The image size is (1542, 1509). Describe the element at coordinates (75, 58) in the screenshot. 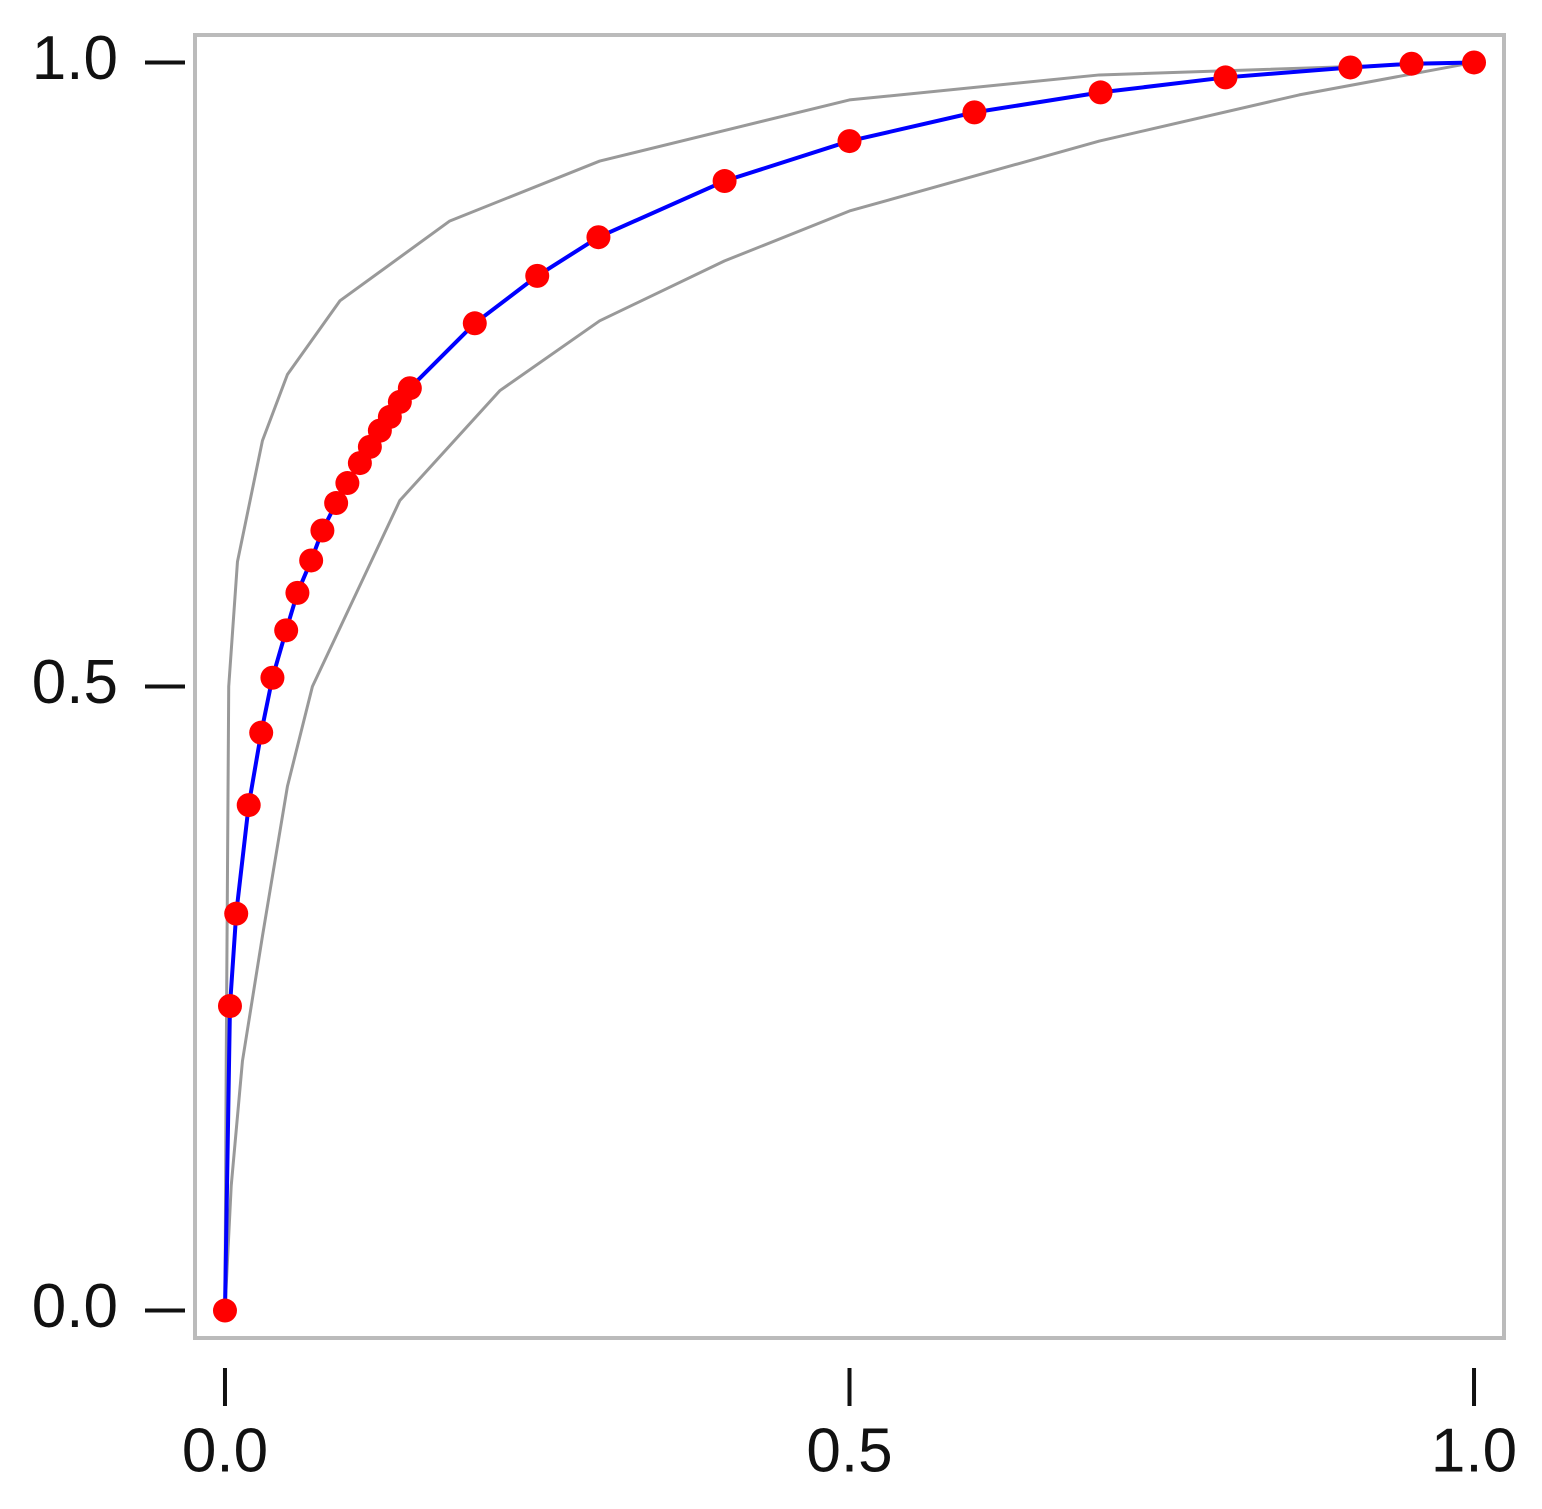

I see `y-tick-label: 1.0` at that location.